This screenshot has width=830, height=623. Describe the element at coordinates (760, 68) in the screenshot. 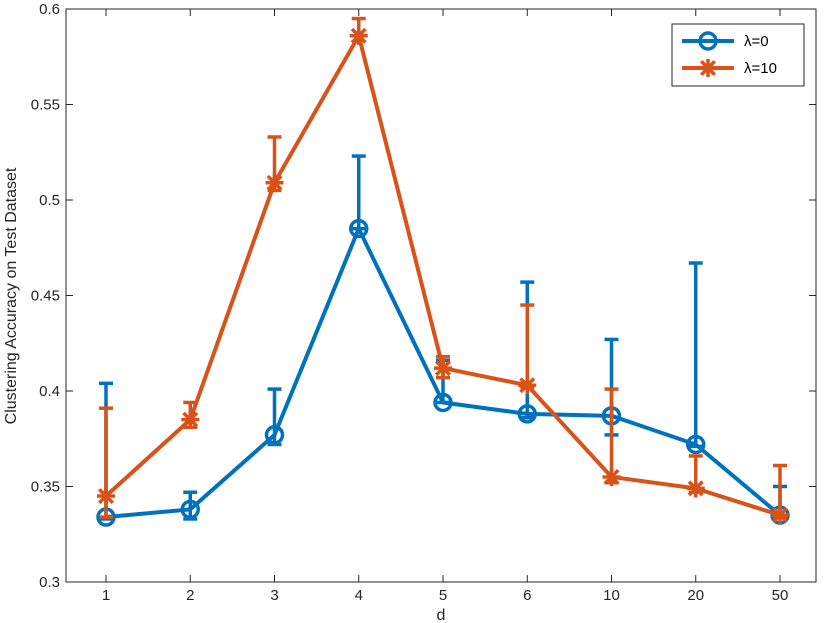

I see `legend-label: λ=10` at that location.